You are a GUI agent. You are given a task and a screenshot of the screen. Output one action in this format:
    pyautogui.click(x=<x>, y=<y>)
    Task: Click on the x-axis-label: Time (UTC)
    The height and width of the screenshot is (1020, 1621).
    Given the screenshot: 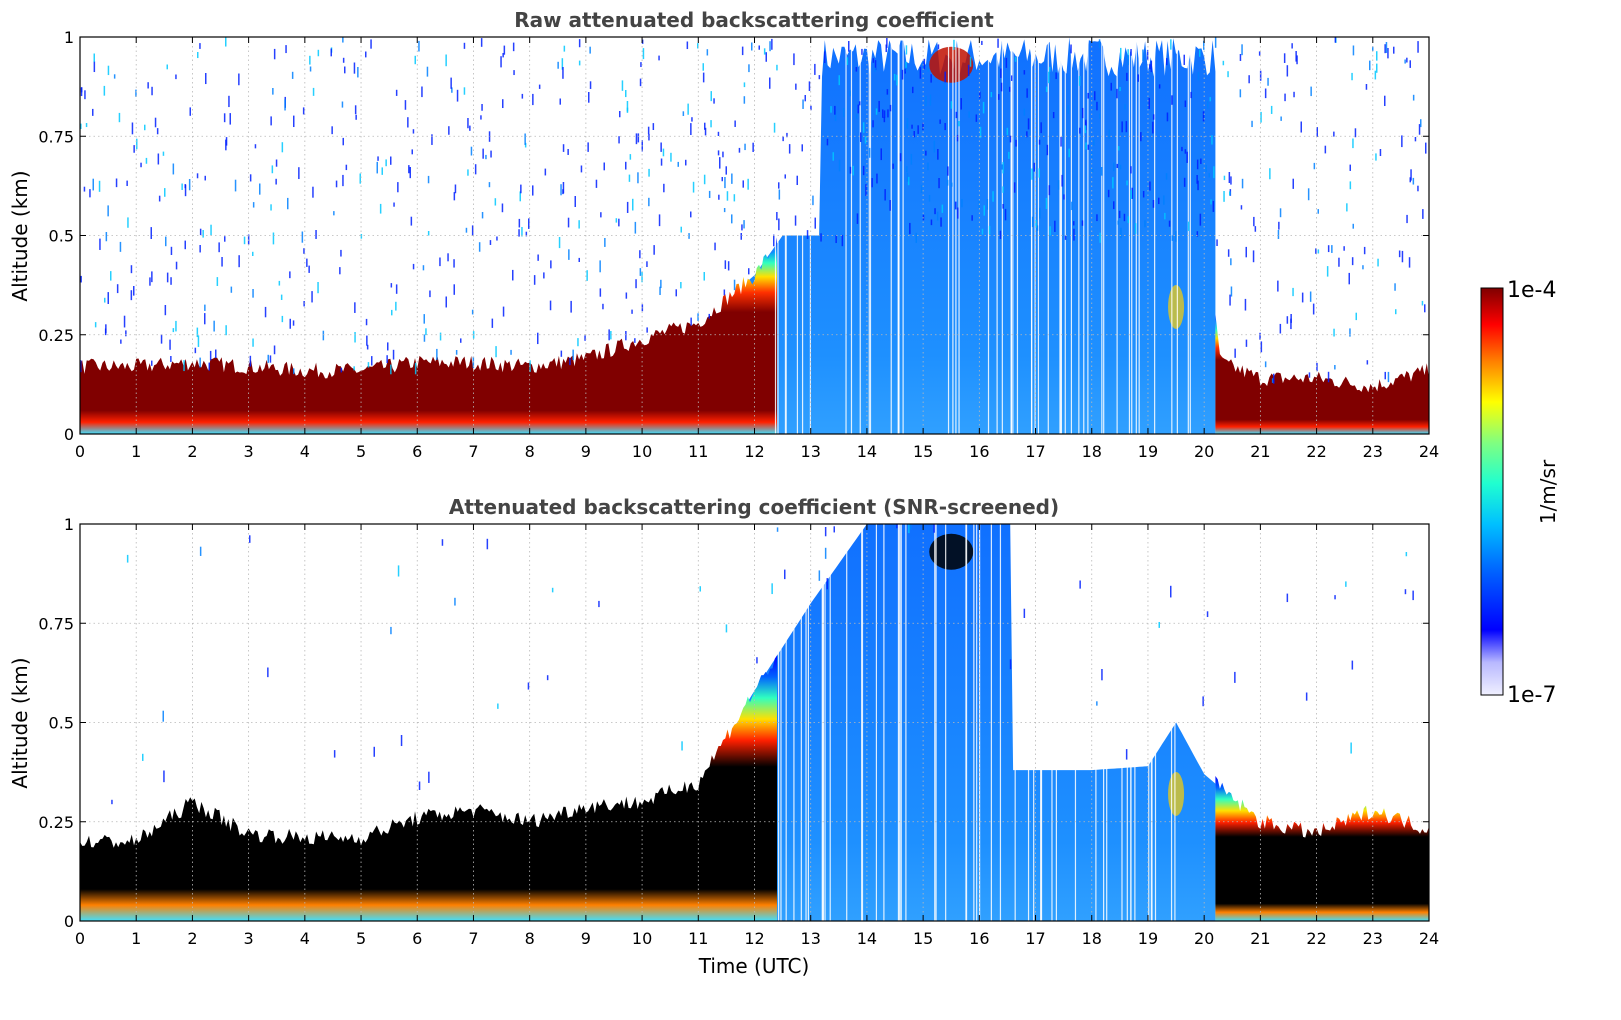 What is the action you would take?
    pyautogui.click(x=754, y=966)
    